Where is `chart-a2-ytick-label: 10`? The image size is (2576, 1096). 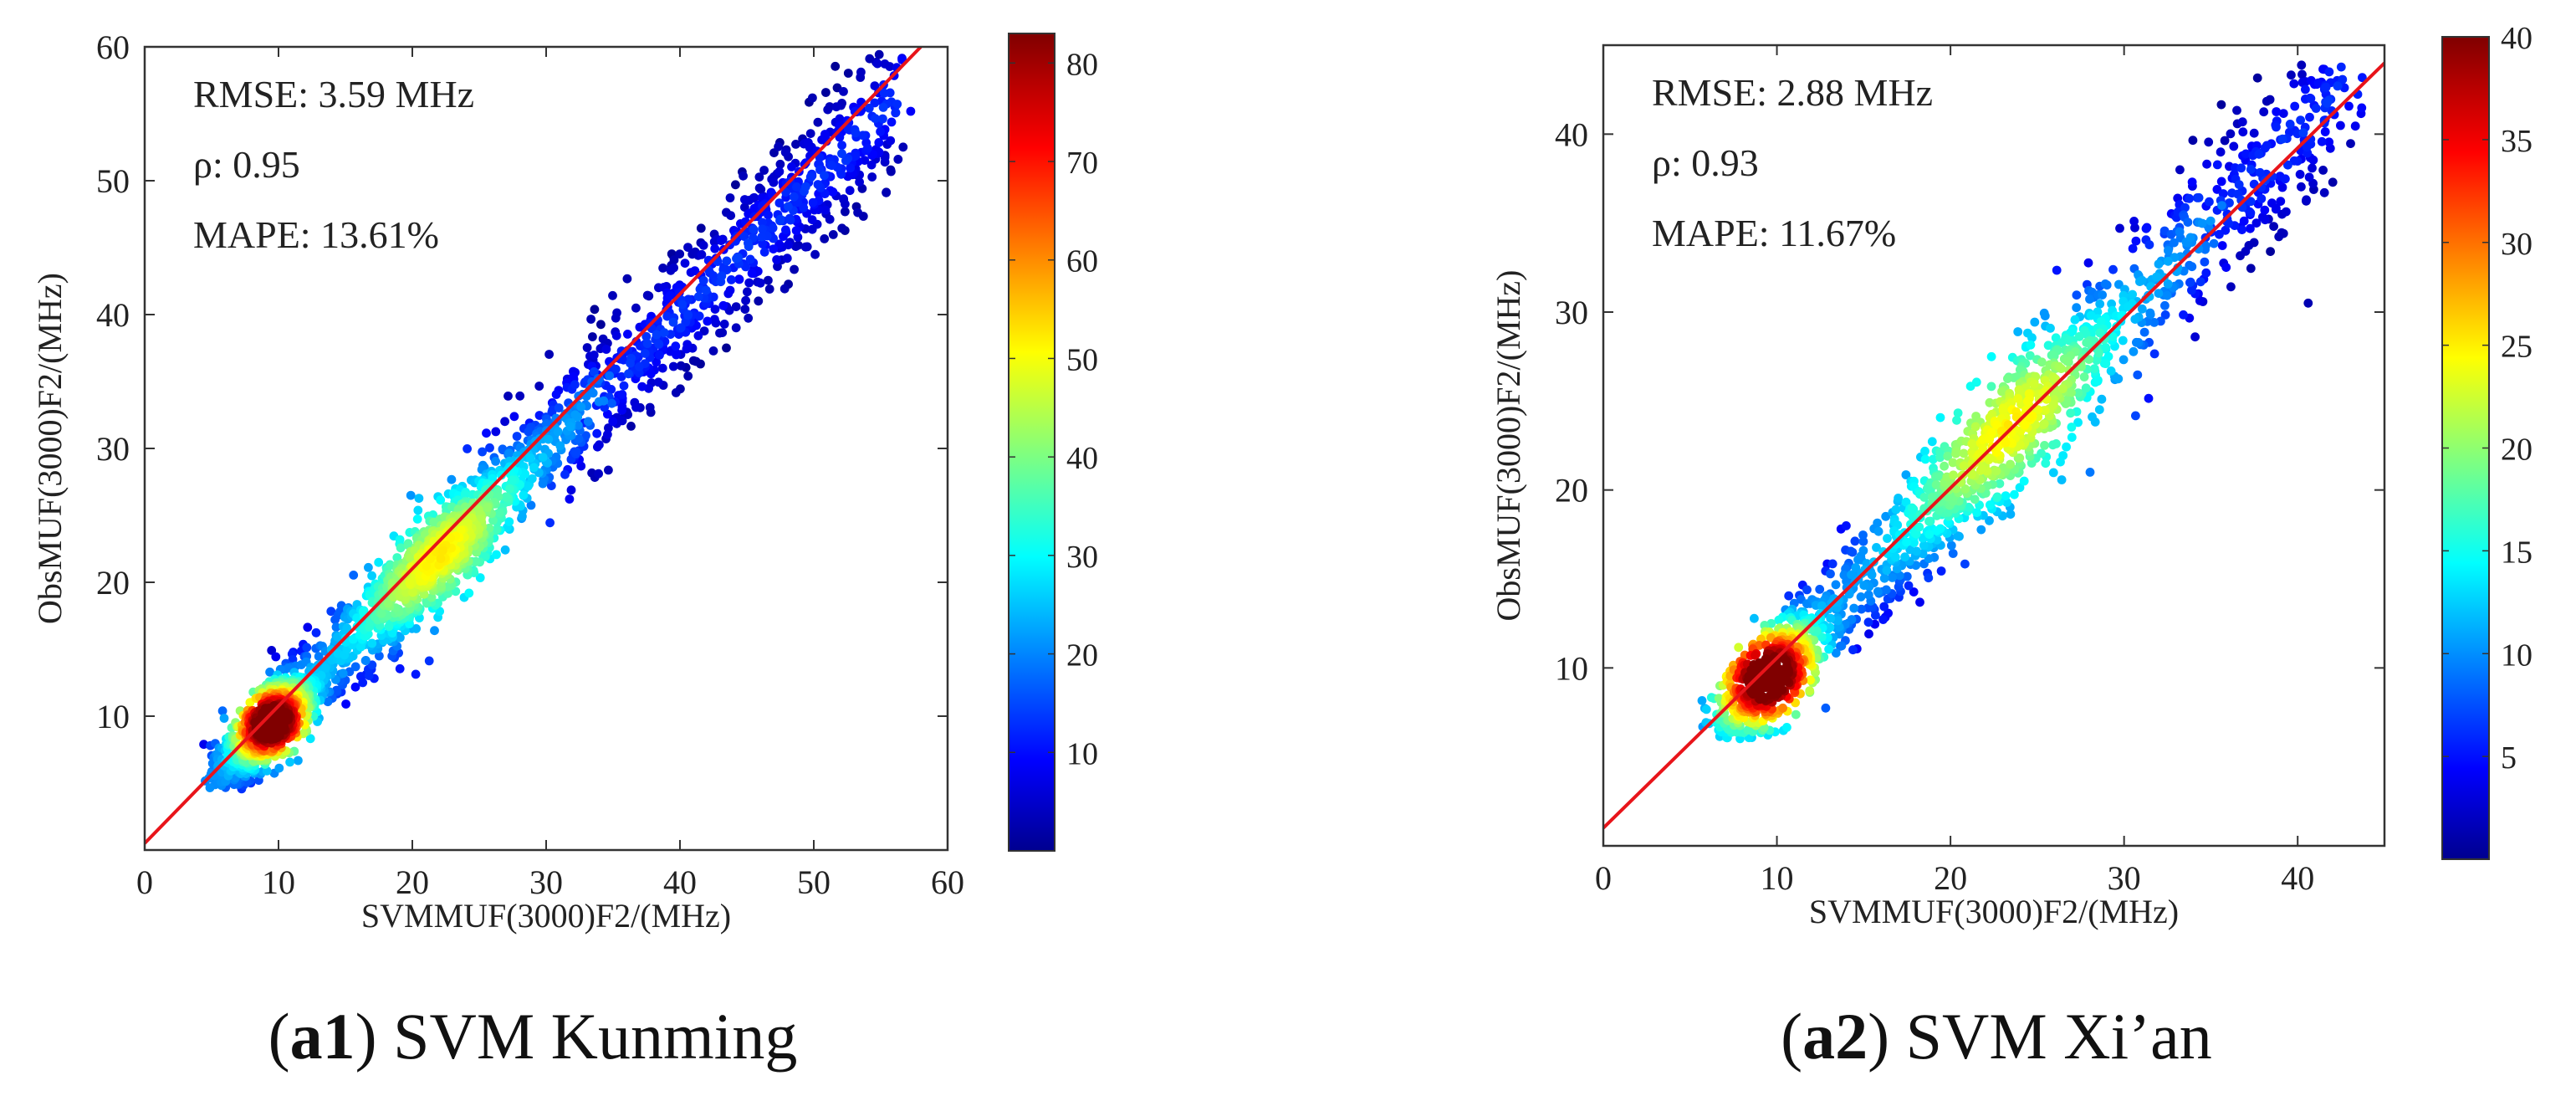 chart-a2-ytick-label: 10 is located at coordinates (1571, 668).